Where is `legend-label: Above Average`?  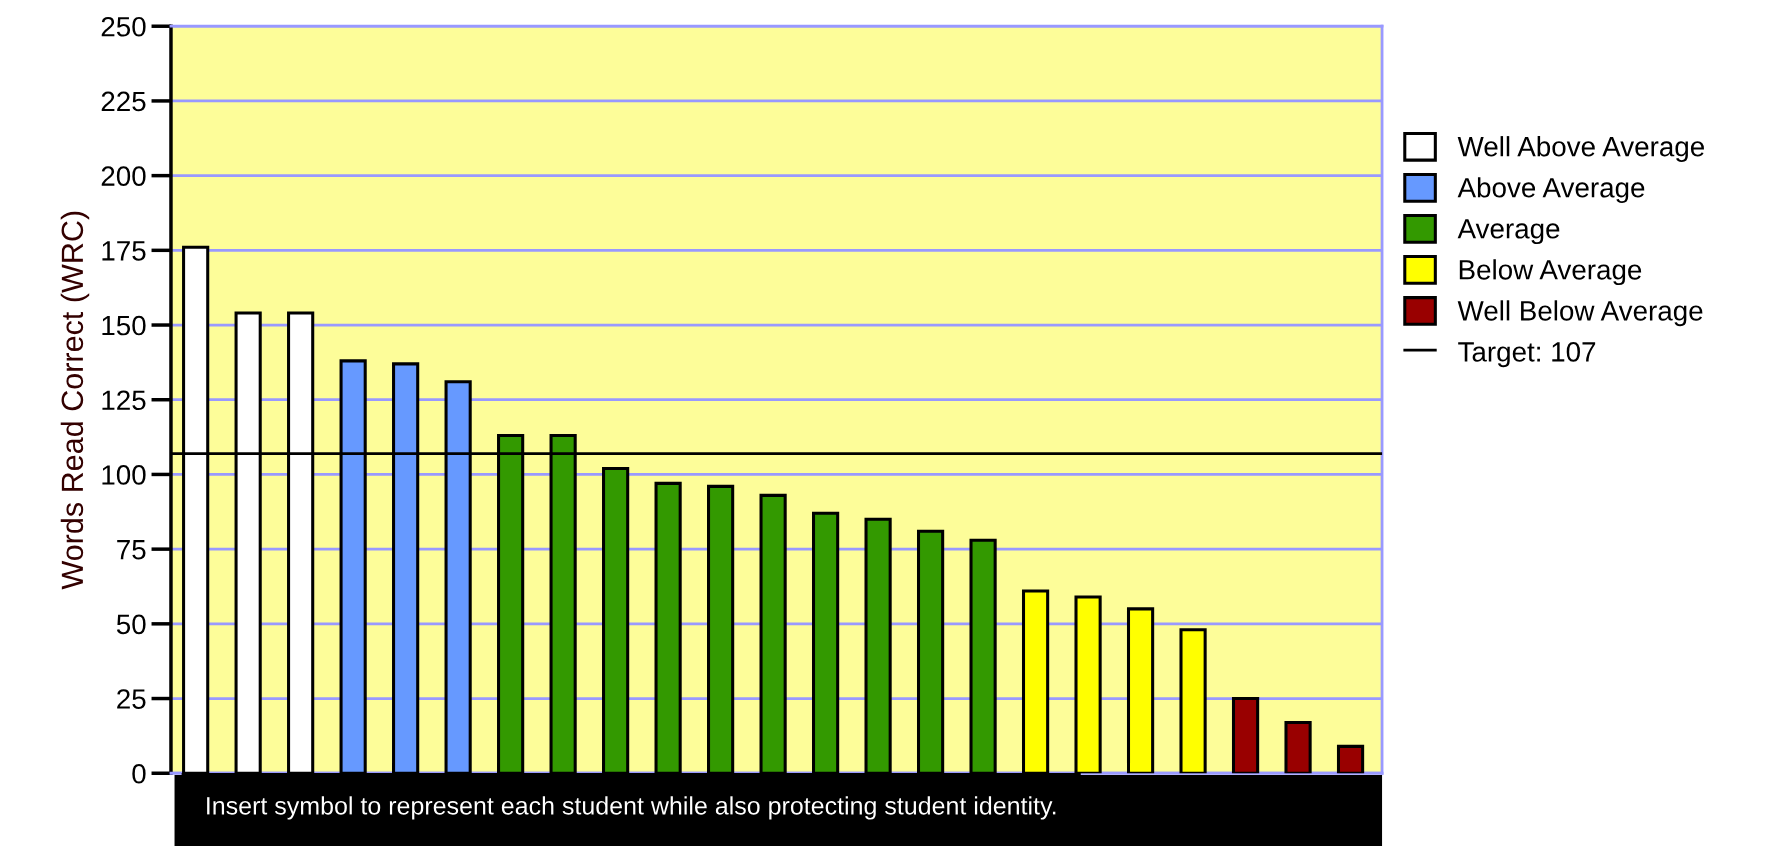
legend-label: Above Average is located at coordinates (1551, 190).